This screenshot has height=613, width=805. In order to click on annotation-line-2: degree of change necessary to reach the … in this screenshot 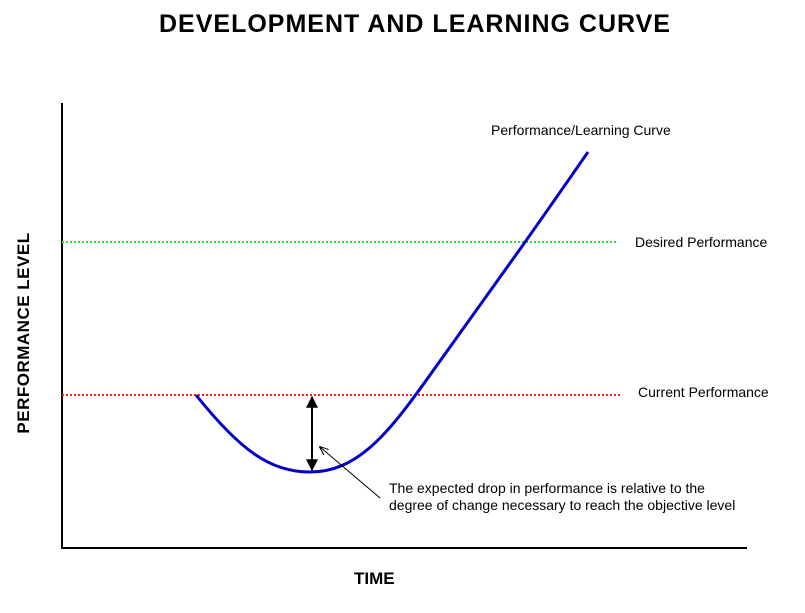, I will do `click(562, 505)`.